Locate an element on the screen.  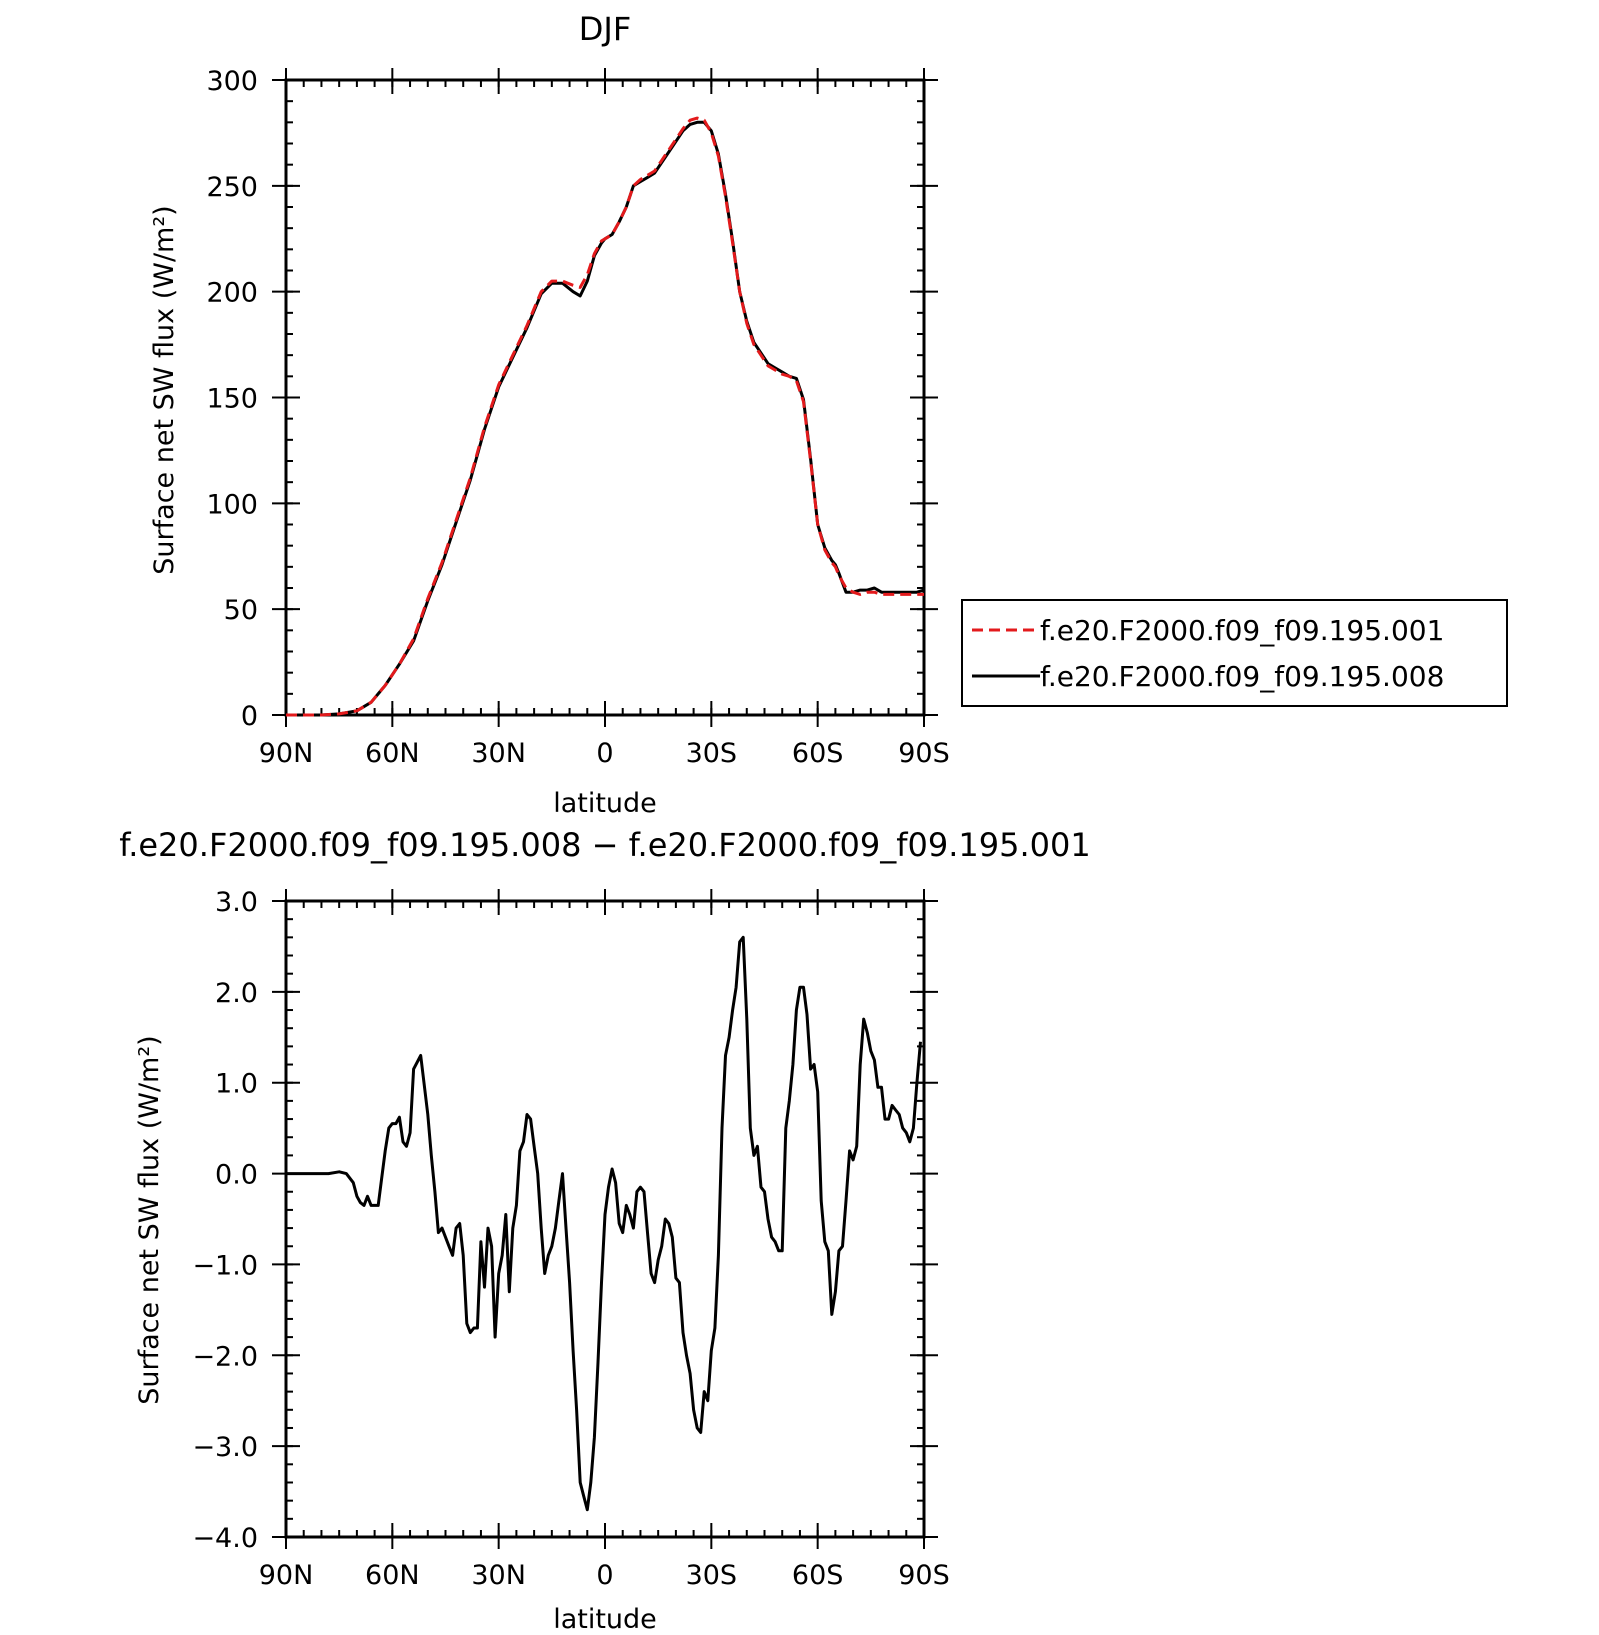
y-tick-label: −4.0 is located at coordinates (225, 1538).